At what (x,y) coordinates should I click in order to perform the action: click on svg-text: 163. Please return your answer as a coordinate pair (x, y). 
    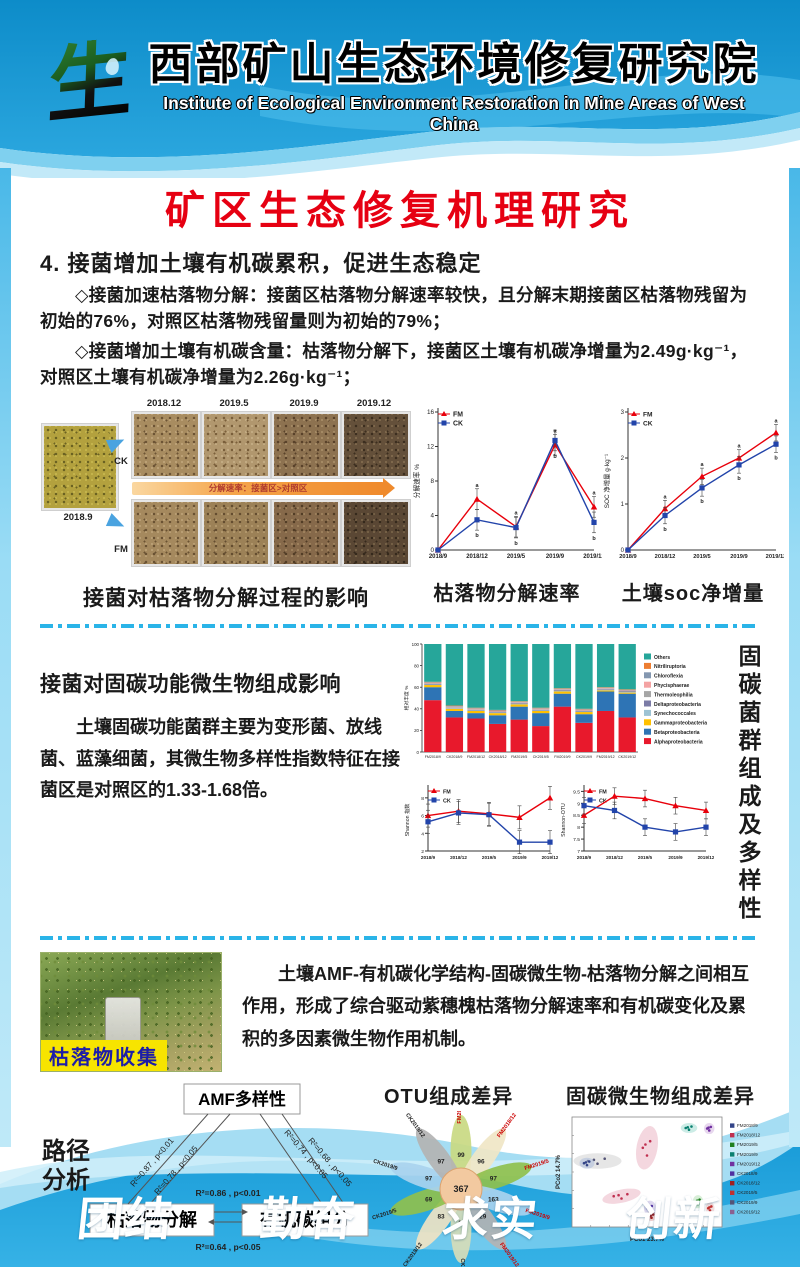
    Looking at the image, I should click on (493, 1200).